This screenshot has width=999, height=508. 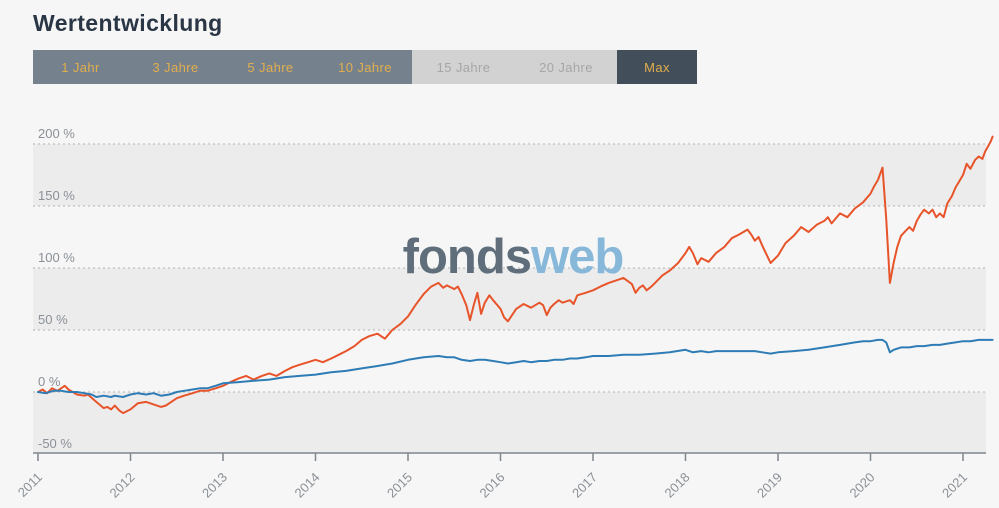 What do you see at coordinates (214, 485) in the screenshot?
I see `x-tick-label: 2013` at bounding box center [214, 485].